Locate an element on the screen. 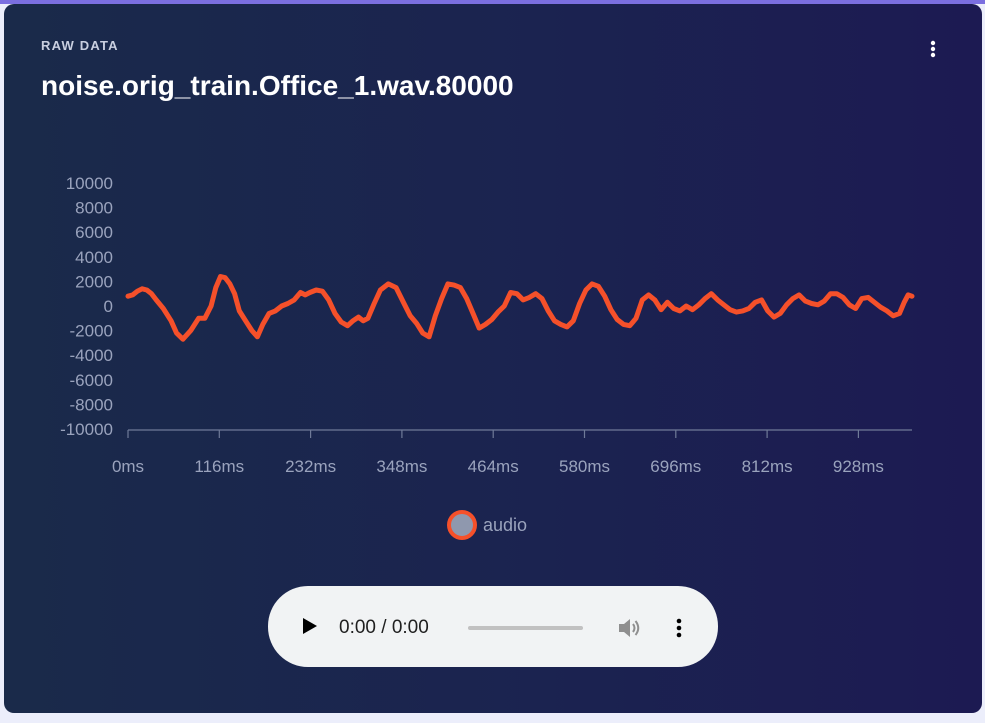 This screenshot has height=723, width=985. top-accent-bar is located at coordinates (492, 2).